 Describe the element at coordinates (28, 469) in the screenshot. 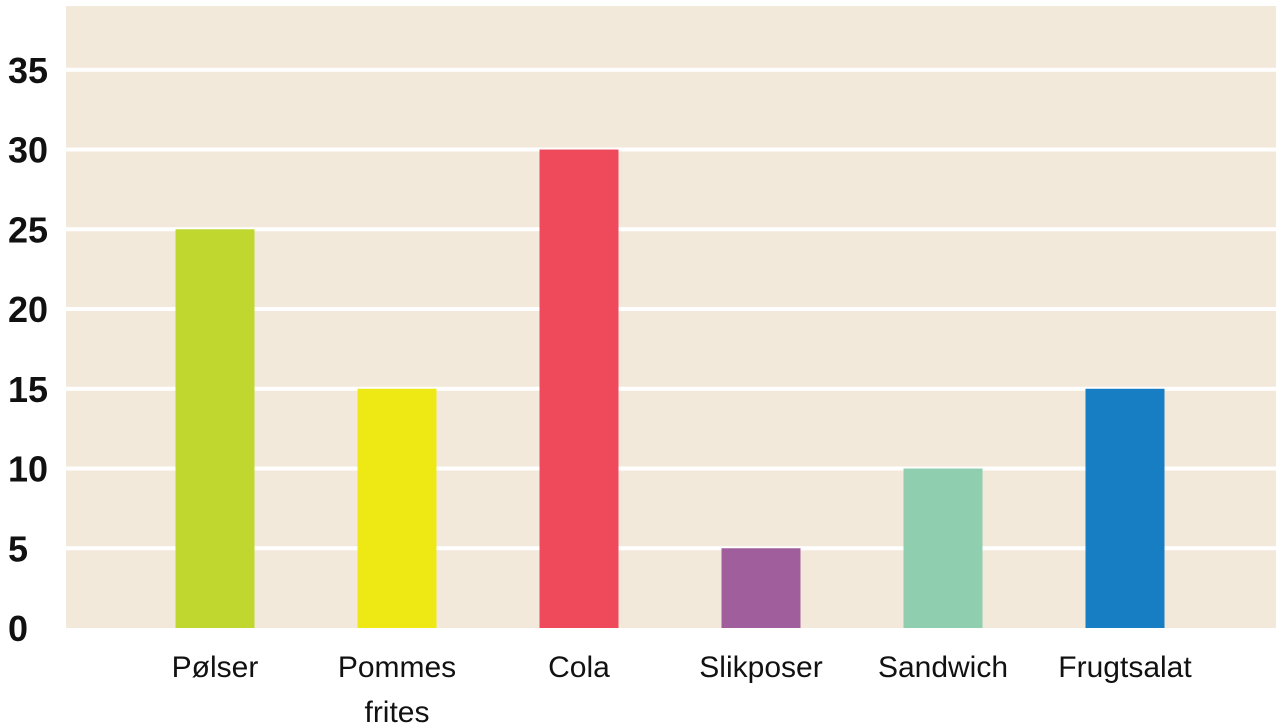

I see `y-tick-label: 10` at that location.